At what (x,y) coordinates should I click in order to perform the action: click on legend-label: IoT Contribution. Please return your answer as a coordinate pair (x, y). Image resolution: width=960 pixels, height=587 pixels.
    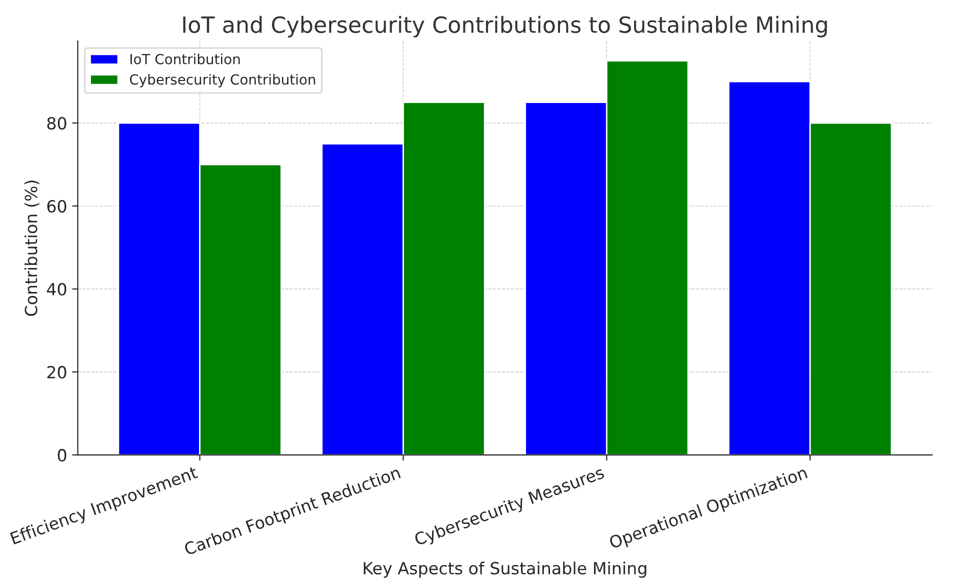
    Looking at the image, I should click on (185, 59).